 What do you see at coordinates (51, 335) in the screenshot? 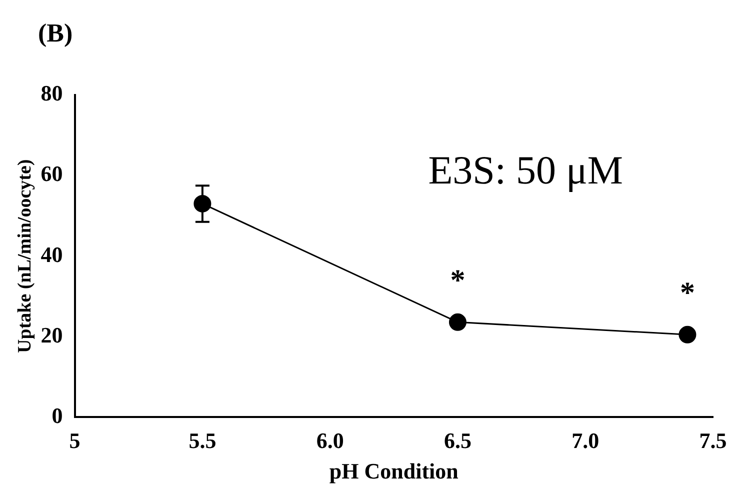
I see `y-tick-label: 20` at bounding box center [51, 335].